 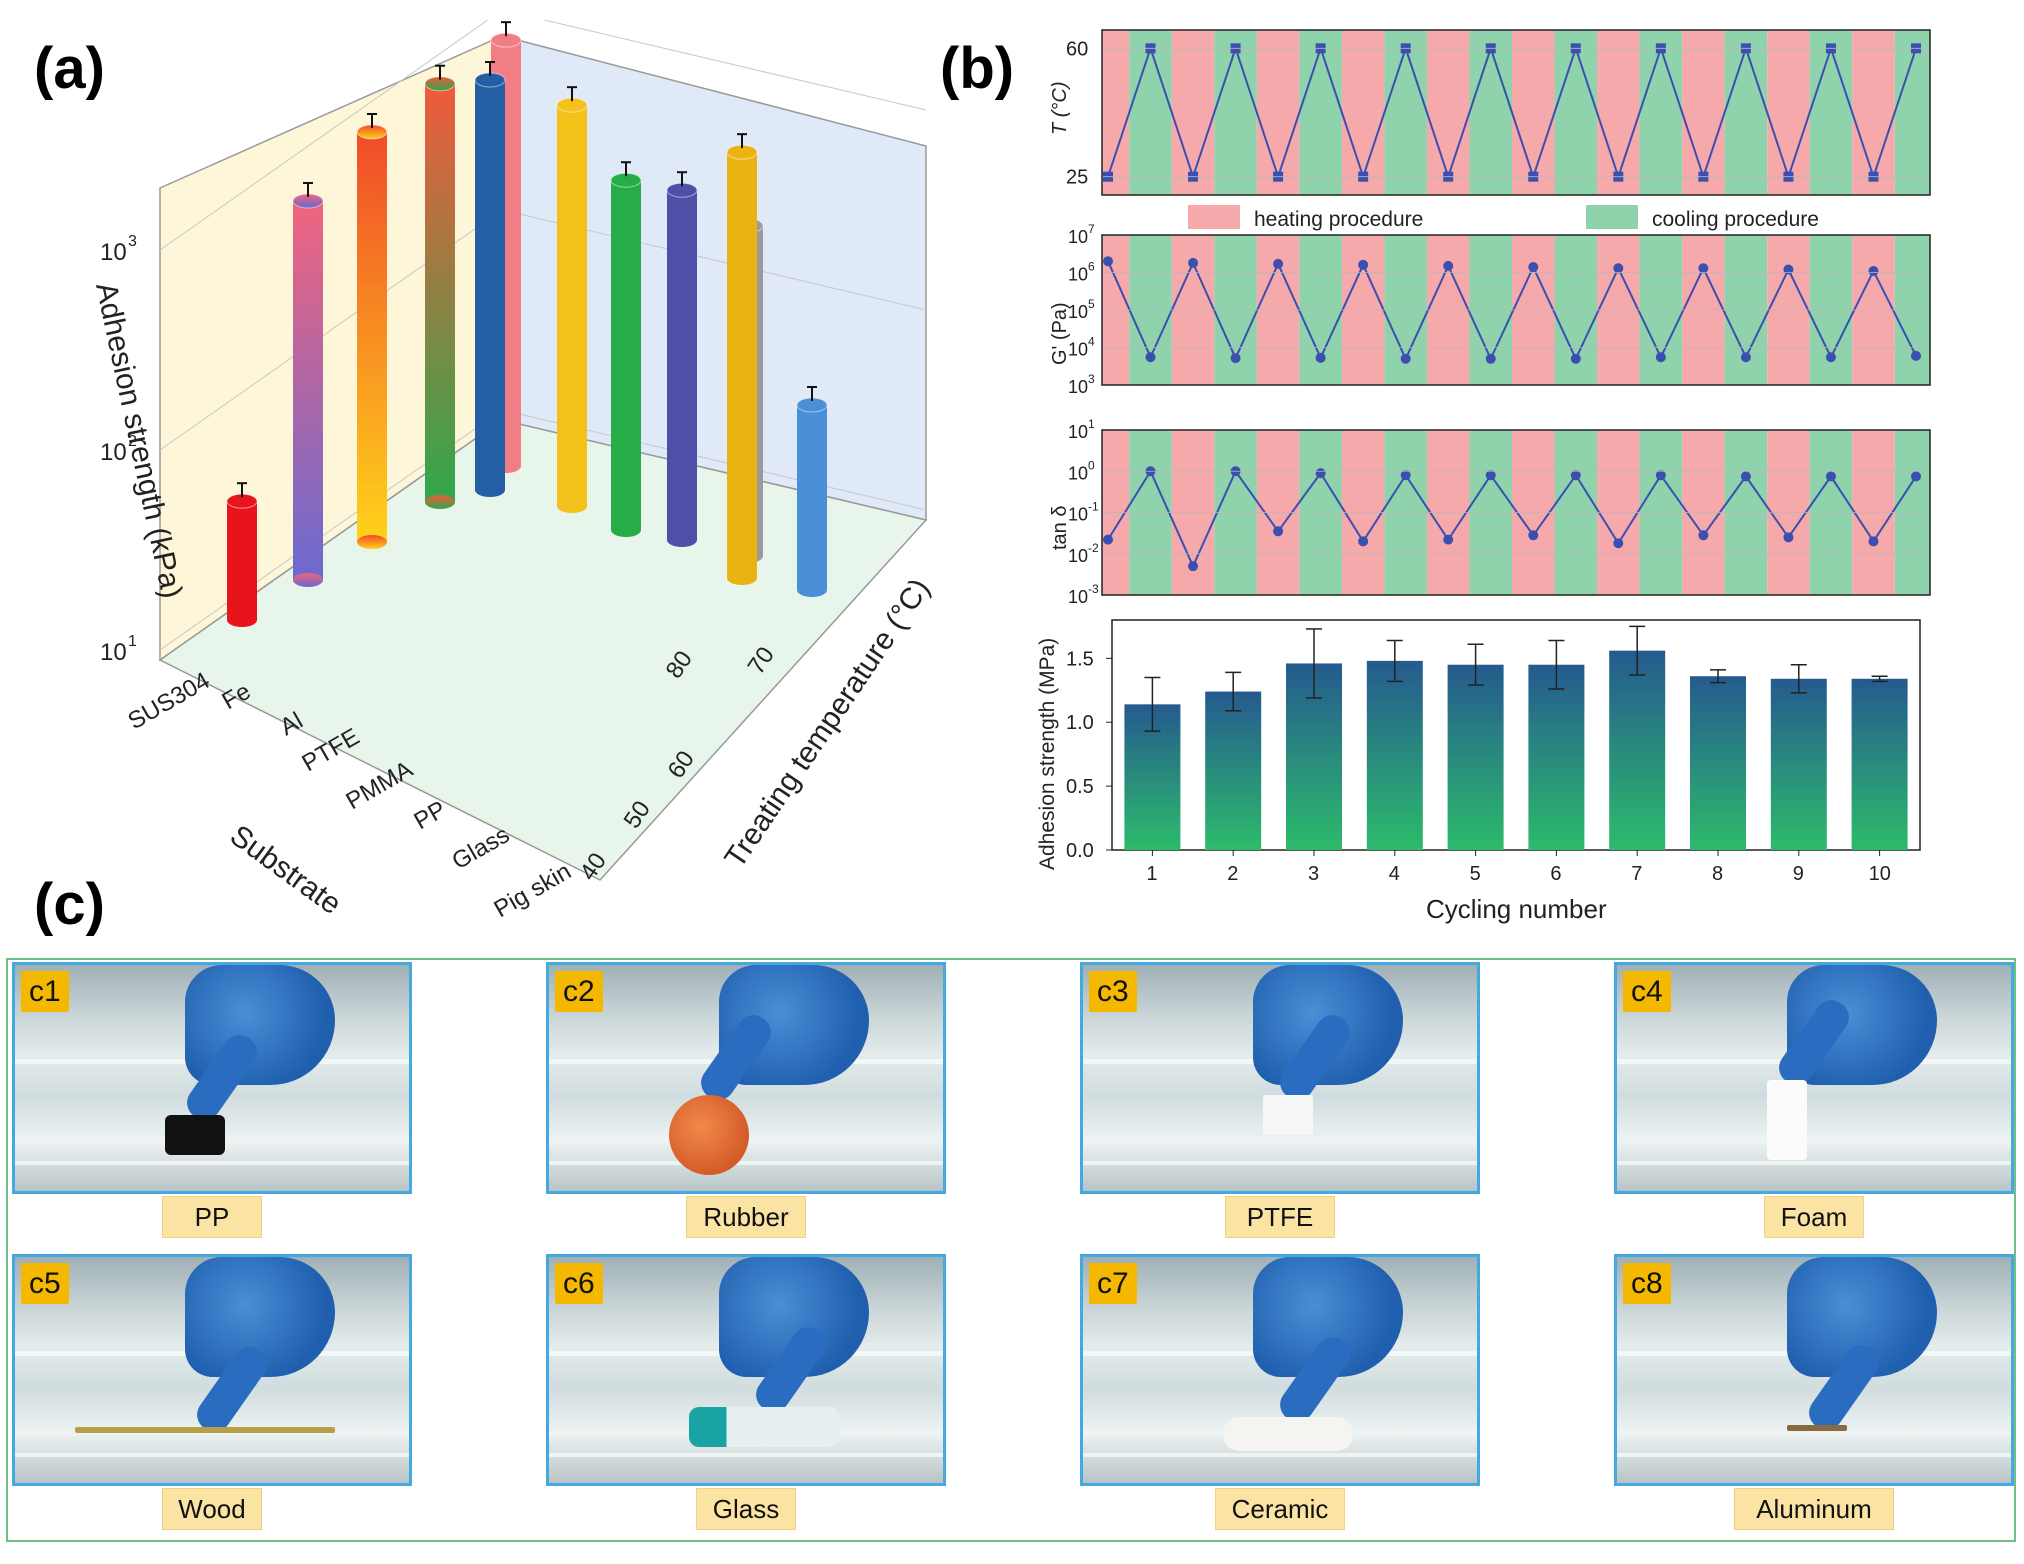 I want to click on photo-tag: c3, so click(x=1113, y=991).